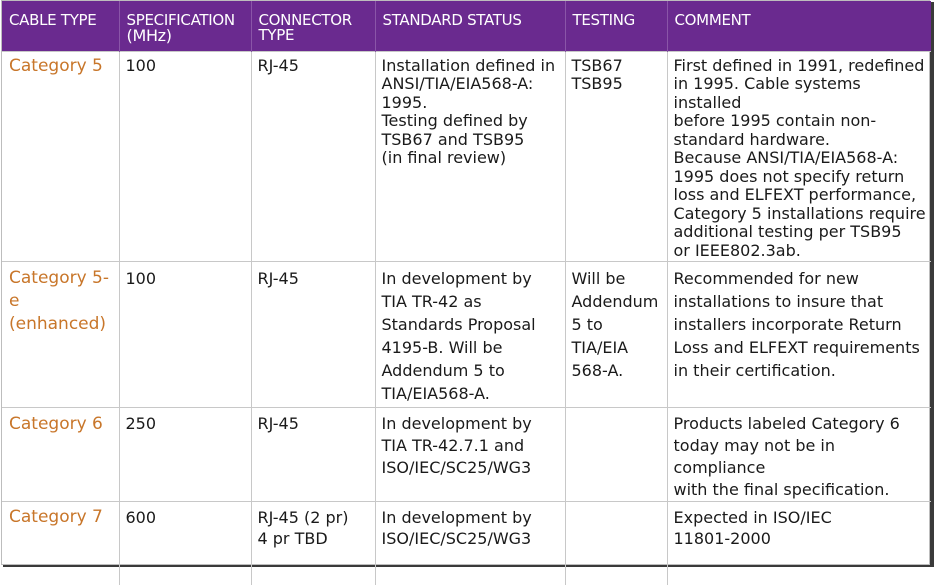 This screenshot has height=585, width=934. What do you see at coordinates (799, 26) in the screenshot?
I see `header-comment: COMMENT` at bounding box center [799, 26].